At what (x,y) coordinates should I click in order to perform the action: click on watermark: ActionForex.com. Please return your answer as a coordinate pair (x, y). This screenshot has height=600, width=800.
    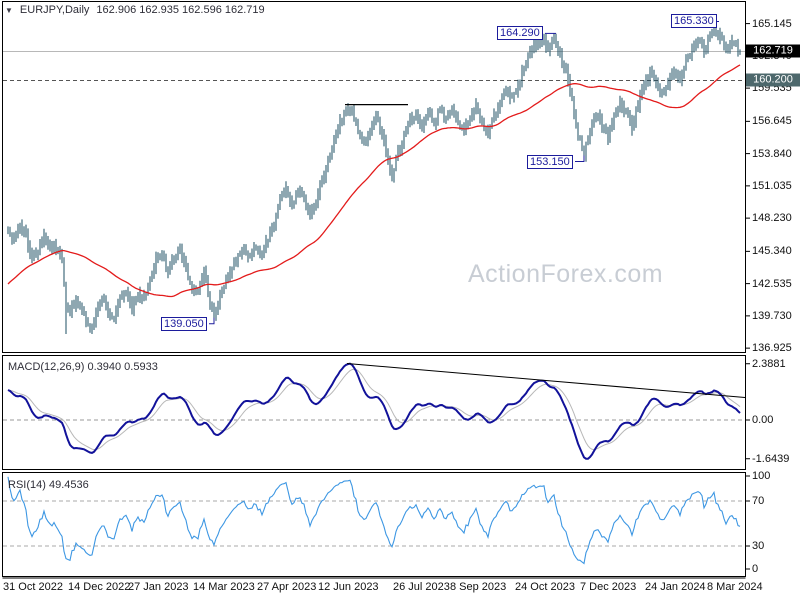
    Looking at the image, I should click on (566, 274).